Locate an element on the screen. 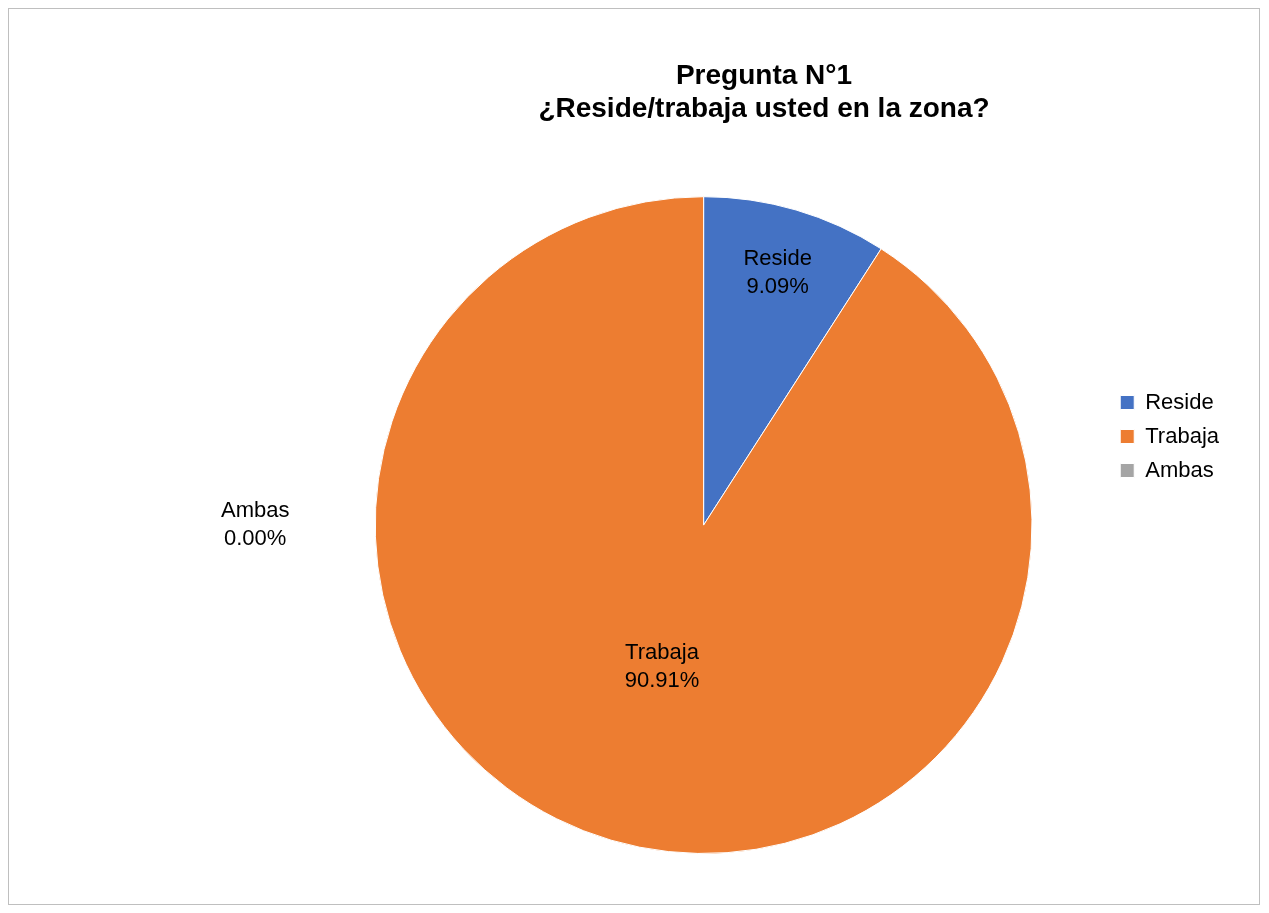  slice-label: Reside is located at coordinates (777, 258).